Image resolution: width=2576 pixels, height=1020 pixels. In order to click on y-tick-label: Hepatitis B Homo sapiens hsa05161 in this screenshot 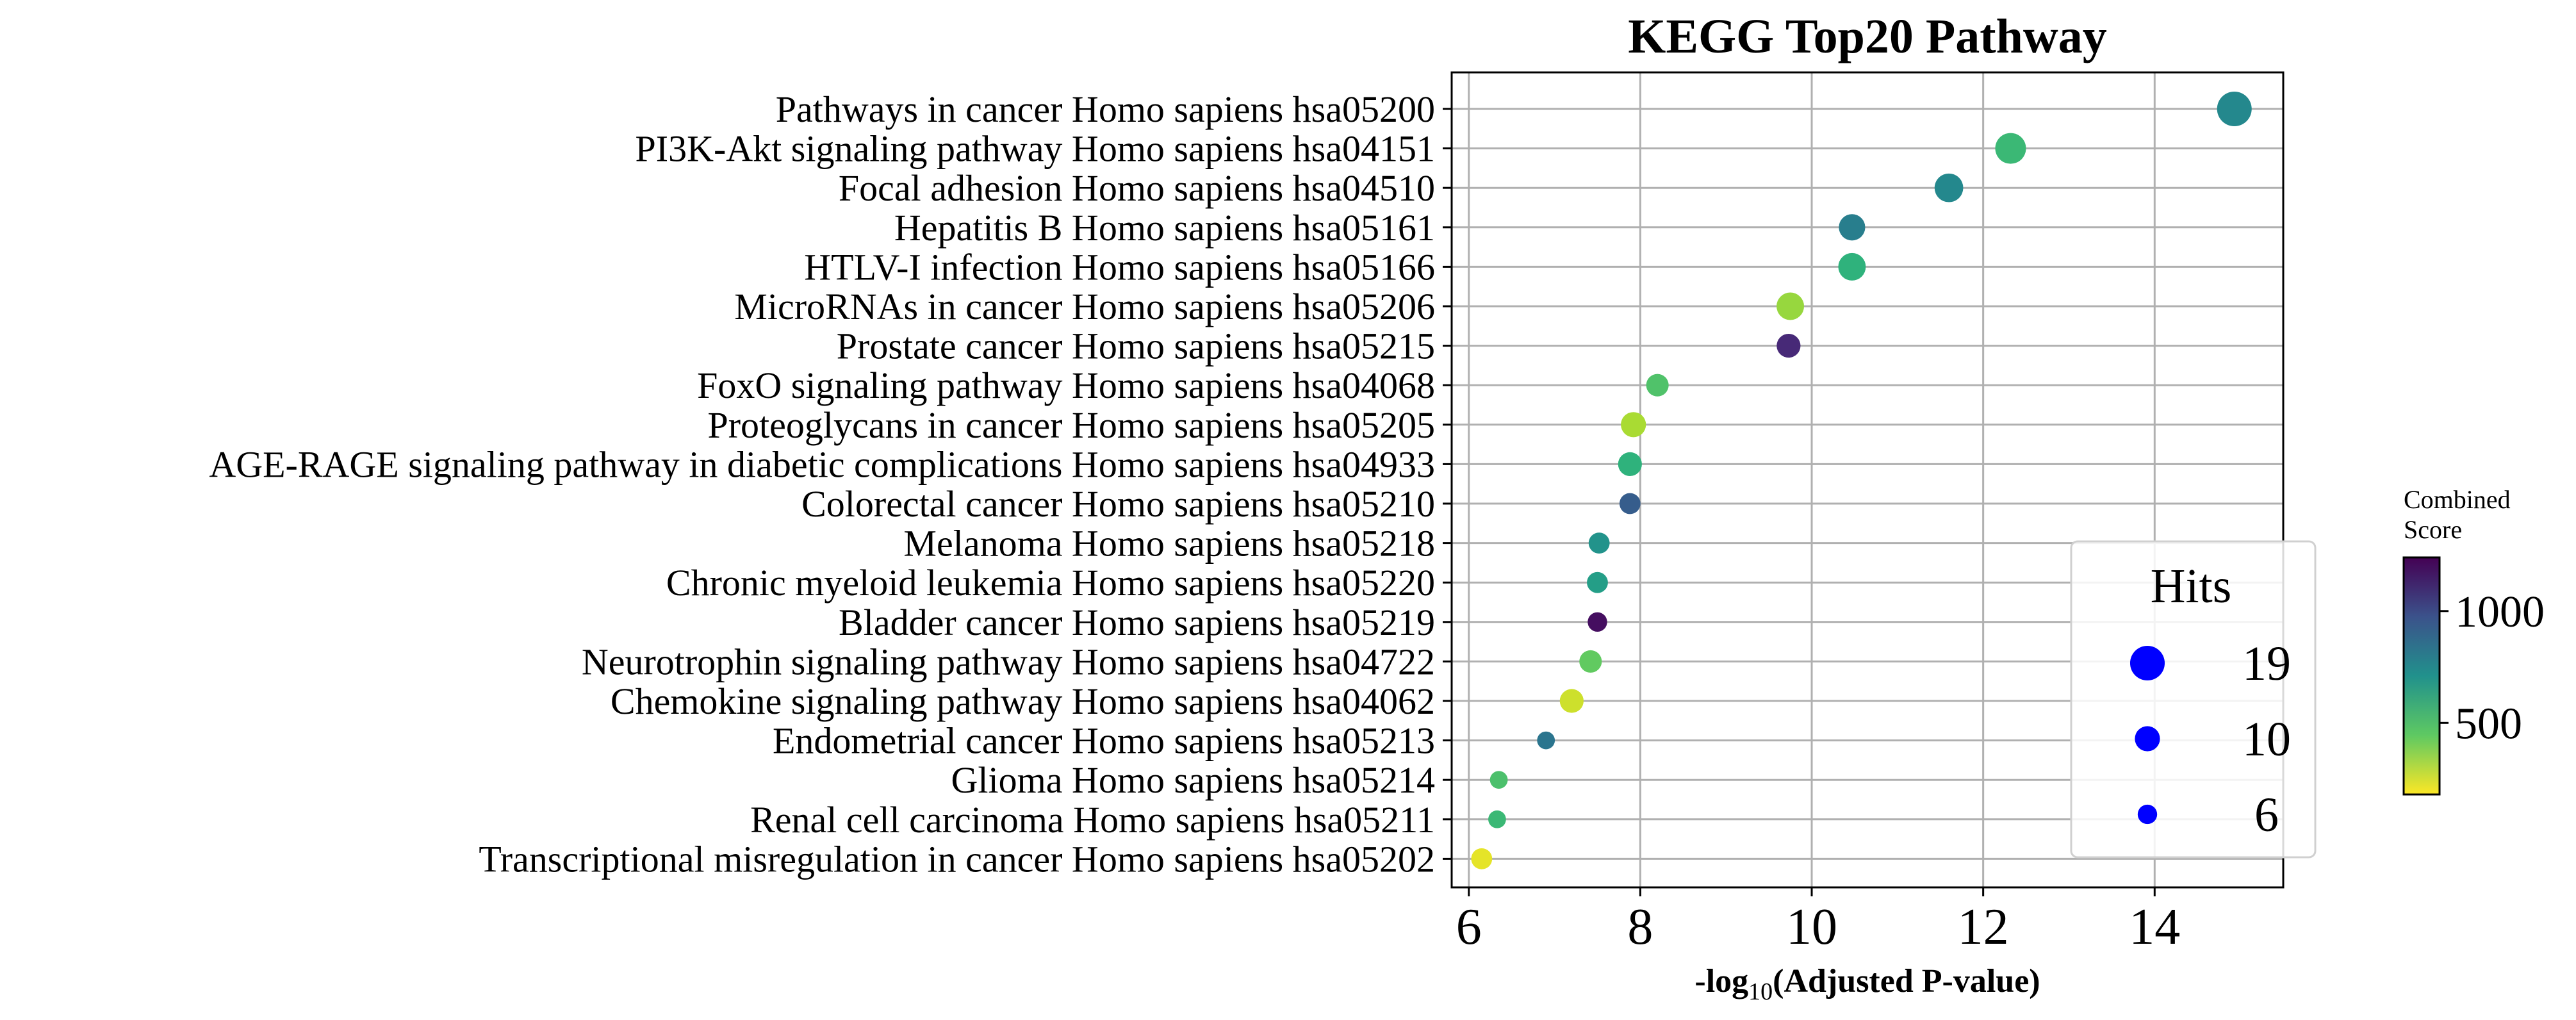, I will do `click(1164, 228)`.